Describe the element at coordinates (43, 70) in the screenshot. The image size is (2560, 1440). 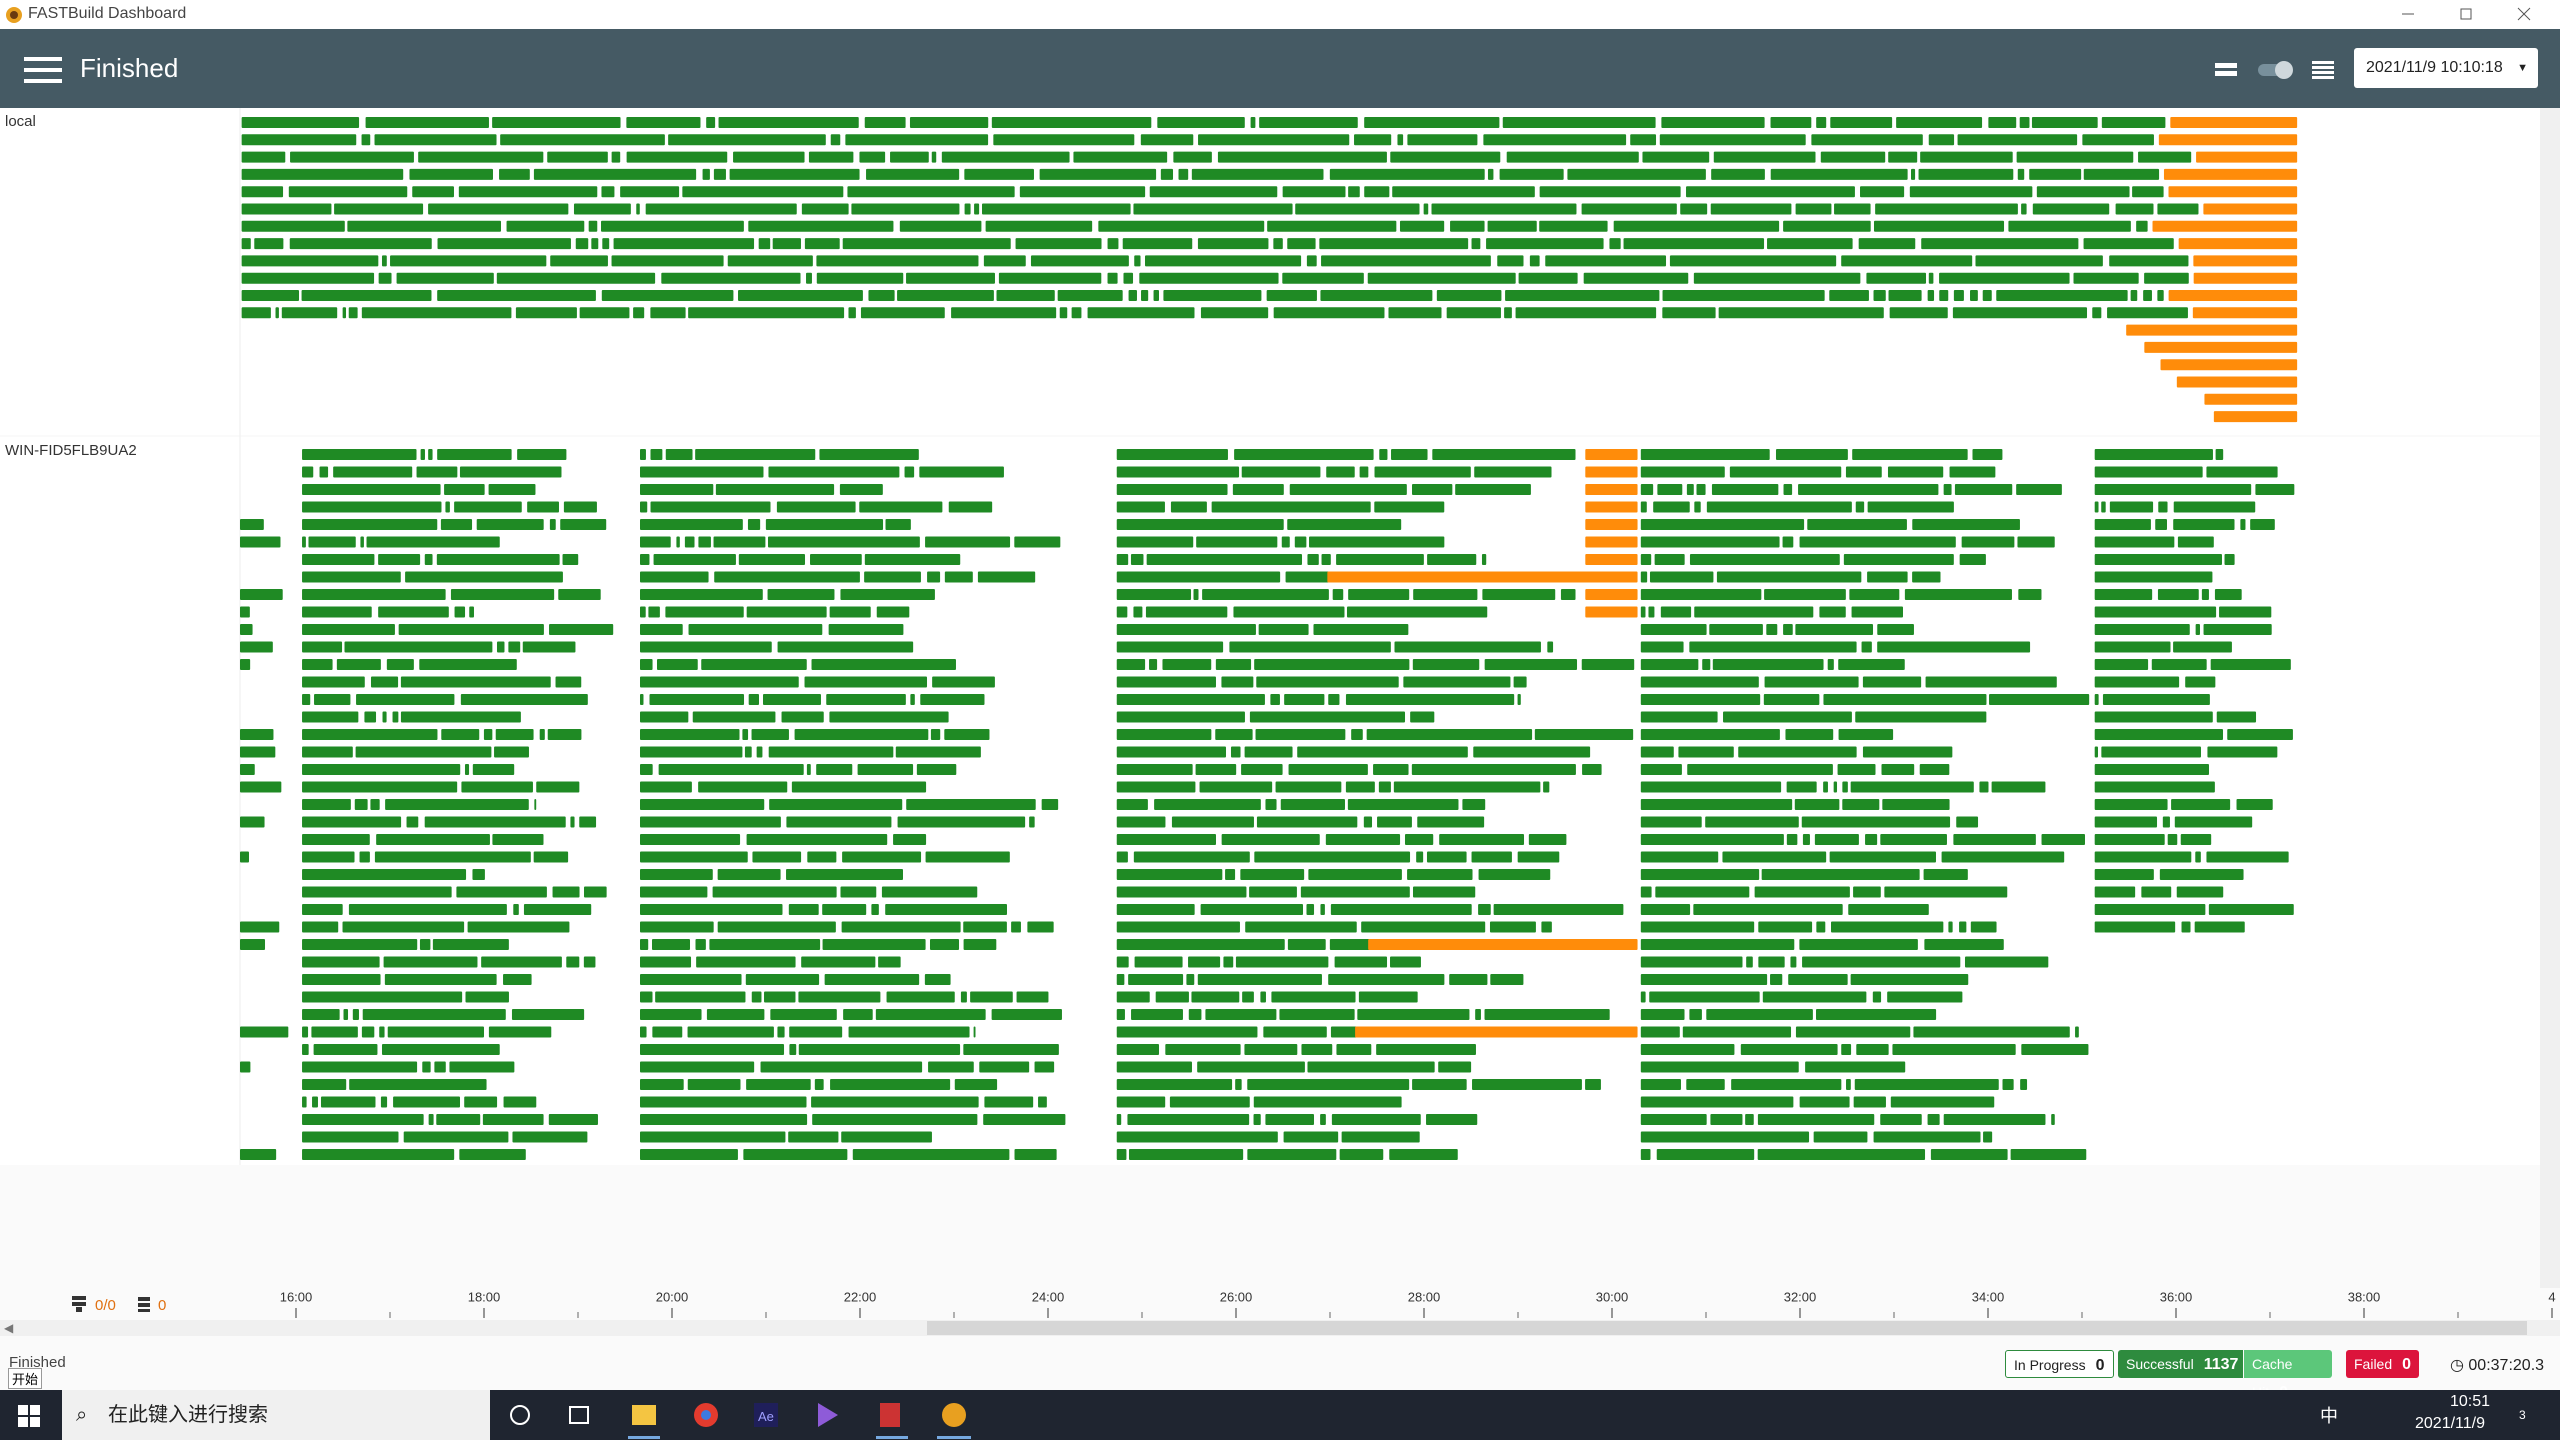
I see `menu-button` at that location.